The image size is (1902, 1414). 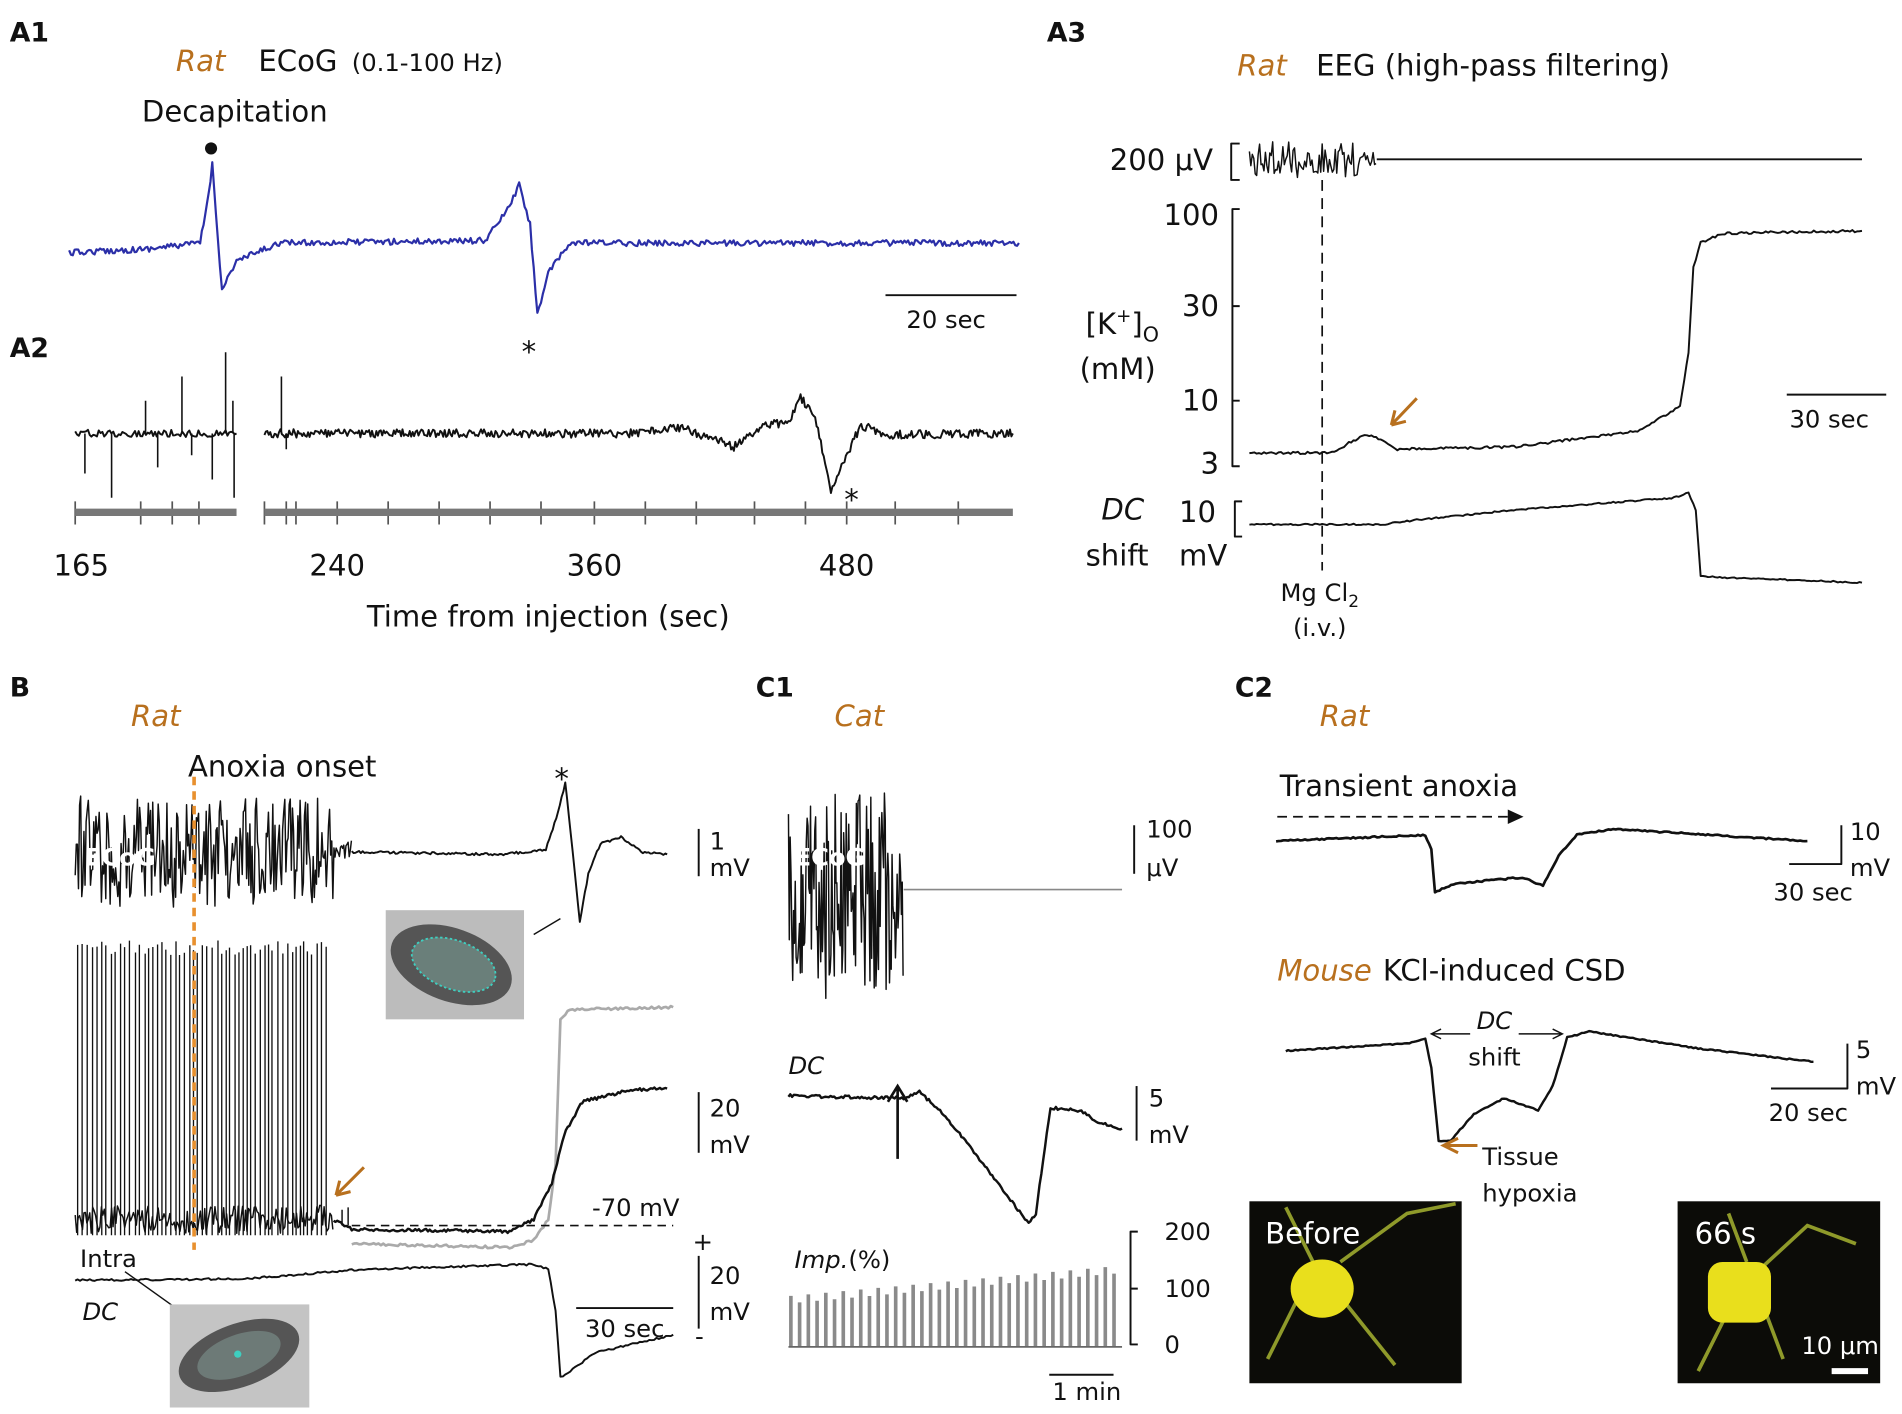 I want to click on polarity: -, so click(x=699, y=1335).